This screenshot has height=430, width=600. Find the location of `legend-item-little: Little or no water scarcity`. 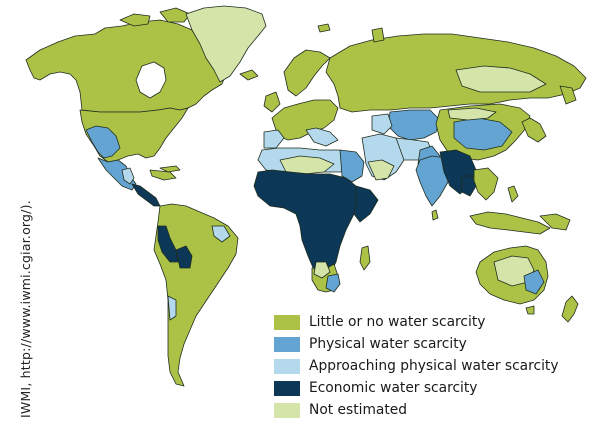

legend-item-little: Little or no water scarcity is located at coordinates (435, 322).